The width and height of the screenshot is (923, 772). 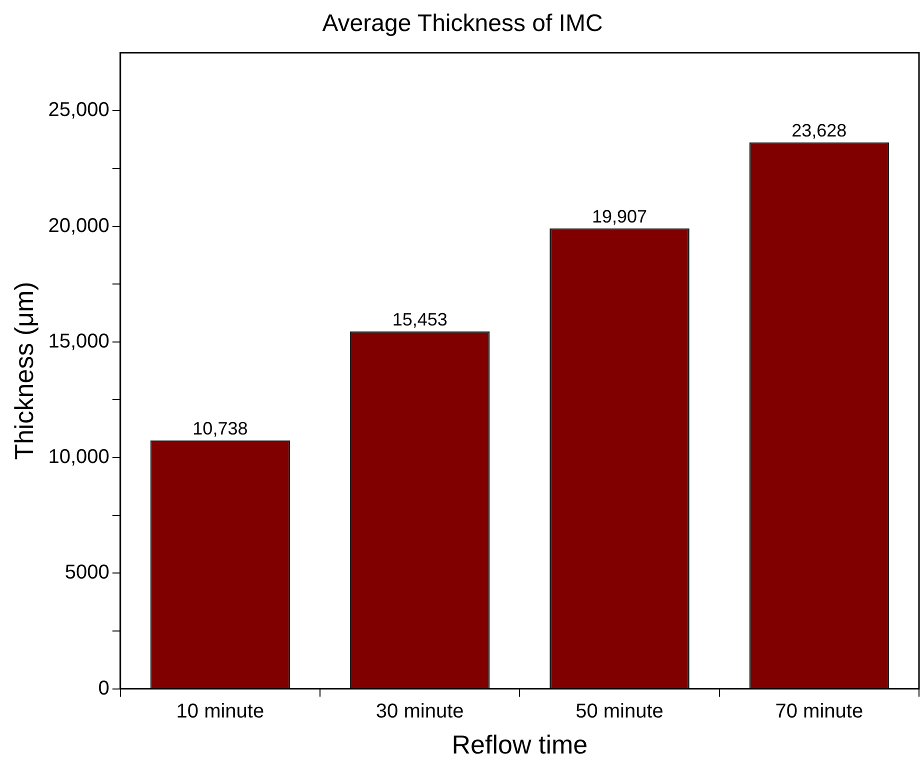 What do you see at coordinates (23, 371) in the screenshot?
I see `y-axis-title: Thickness (μm)` at bounding box center [23, 371].